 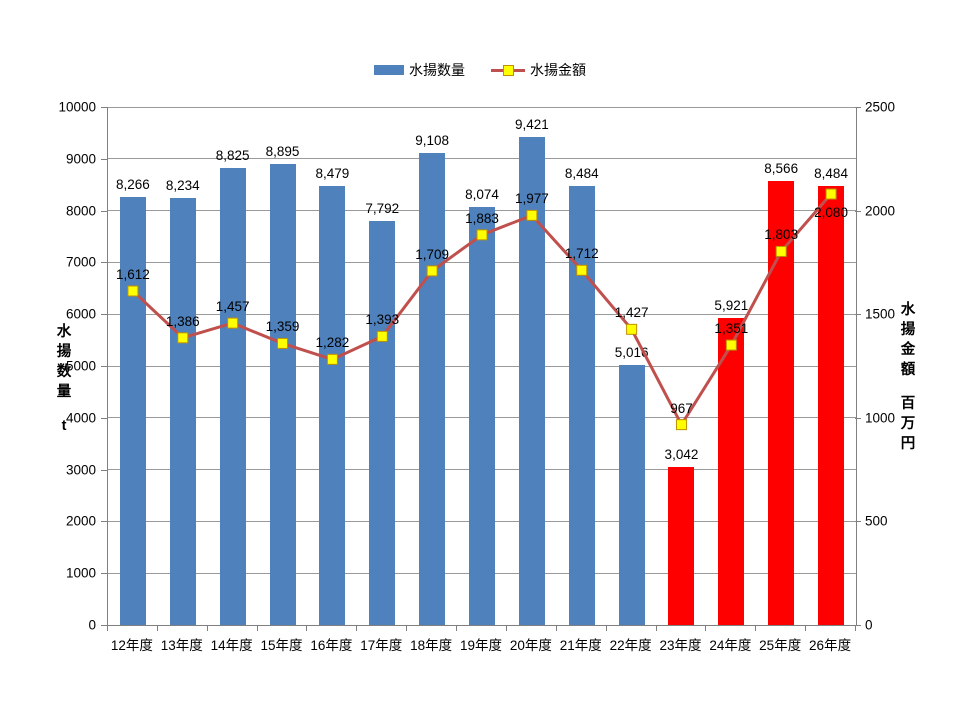 What do you see at coordinates (831, 405) in the screenshot?
I see `bar-26年度` at bounding box center [831, 405].